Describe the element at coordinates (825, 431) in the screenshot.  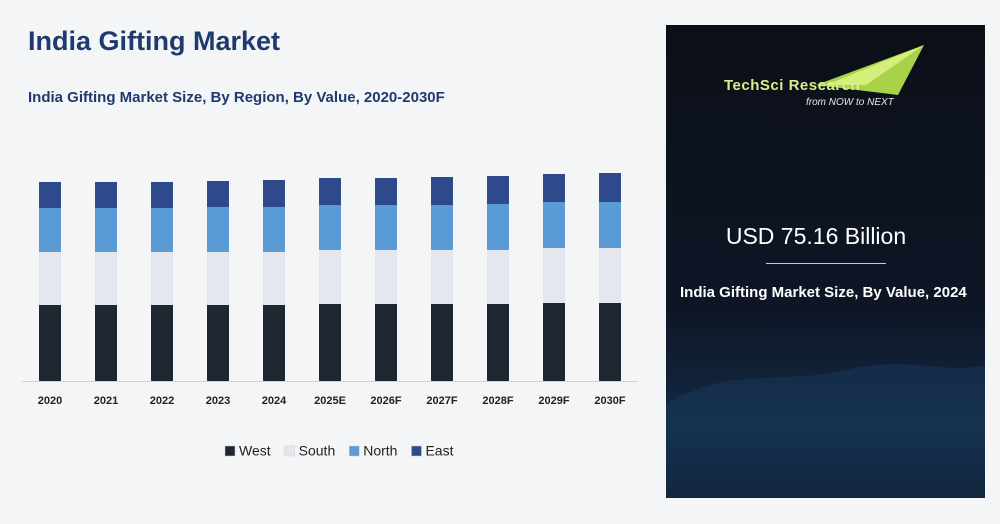
I see `wave` at that location.